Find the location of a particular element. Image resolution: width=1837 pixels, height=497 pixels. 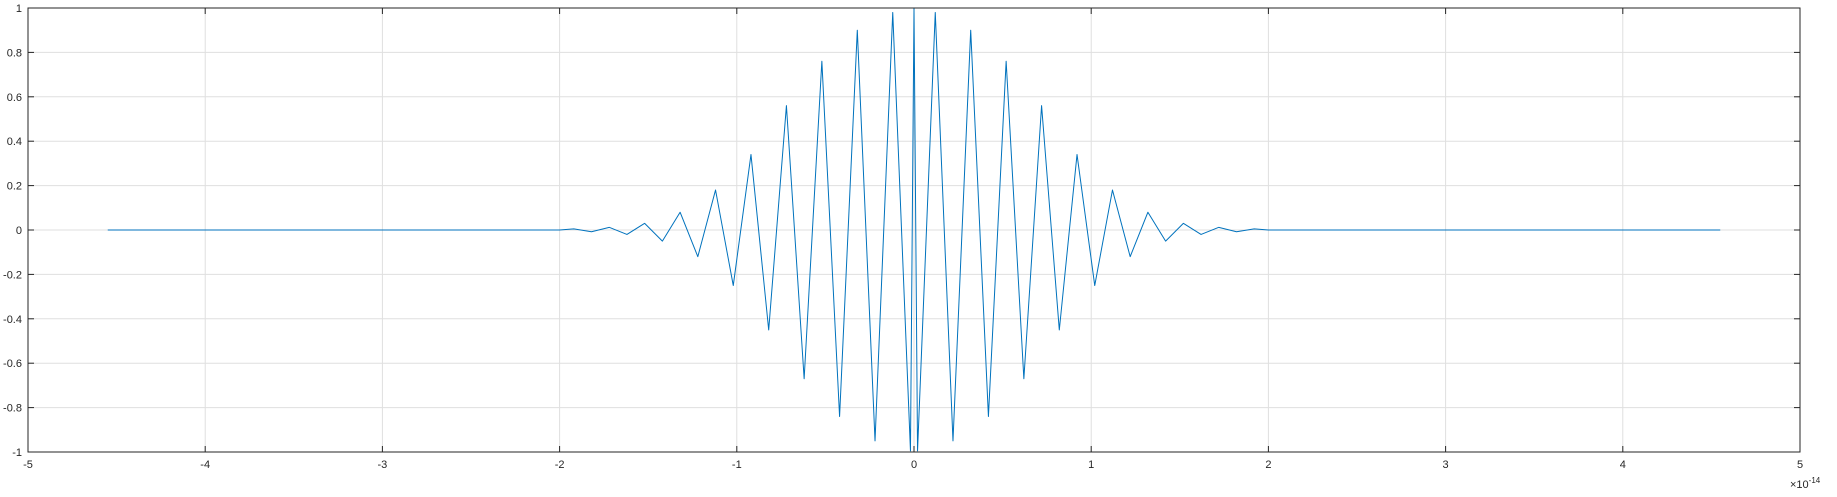

x-tick-label: 1 is located at coordinates (1091, 465).